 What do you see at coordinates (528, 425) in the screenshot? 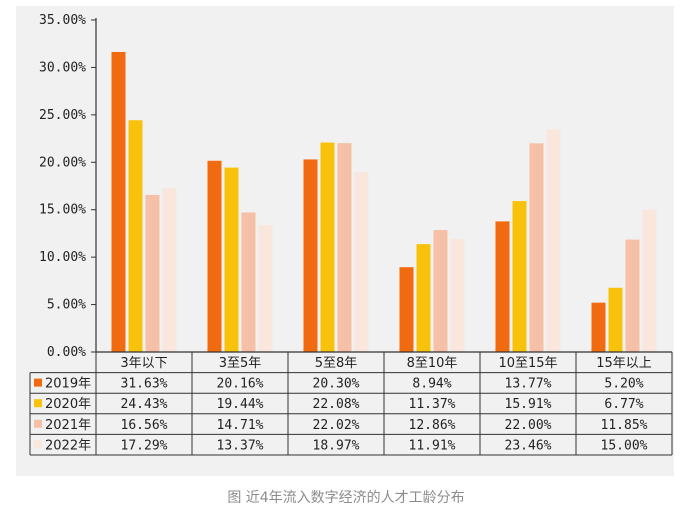
I see `table-value: 22.00%` at bounding box center [528, 425].